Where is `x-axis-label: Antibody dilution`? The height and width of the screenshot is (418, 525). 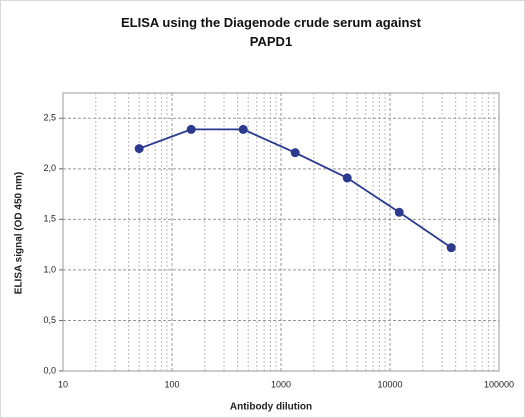 x-axis-label: Antibody dilution is located at coordinates (271, 407).